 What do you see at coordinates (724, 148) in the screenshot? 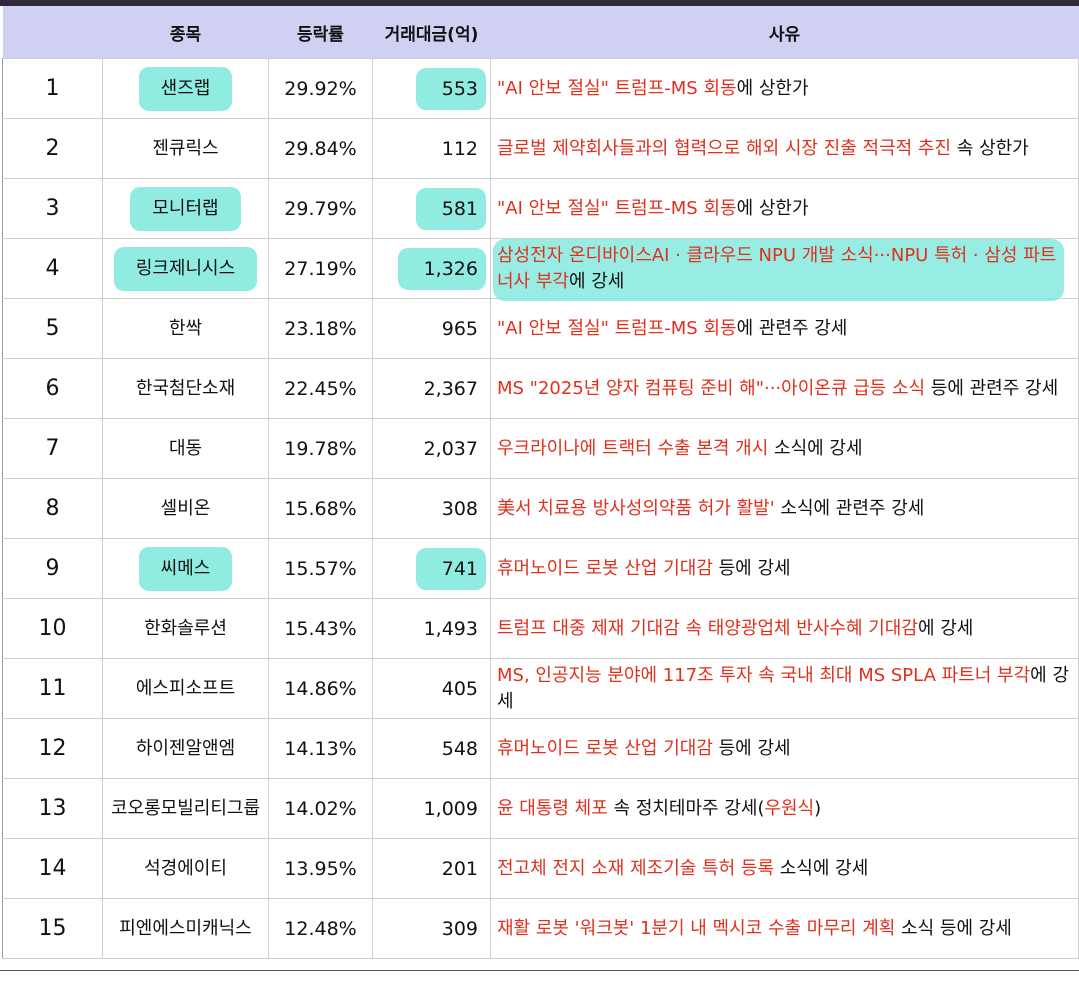
I see `reason-highlight-text: 글로벌 제약회사들과의 협력으로 해외 시장 진출 적극적 추진` at bounding box center [724, 148].